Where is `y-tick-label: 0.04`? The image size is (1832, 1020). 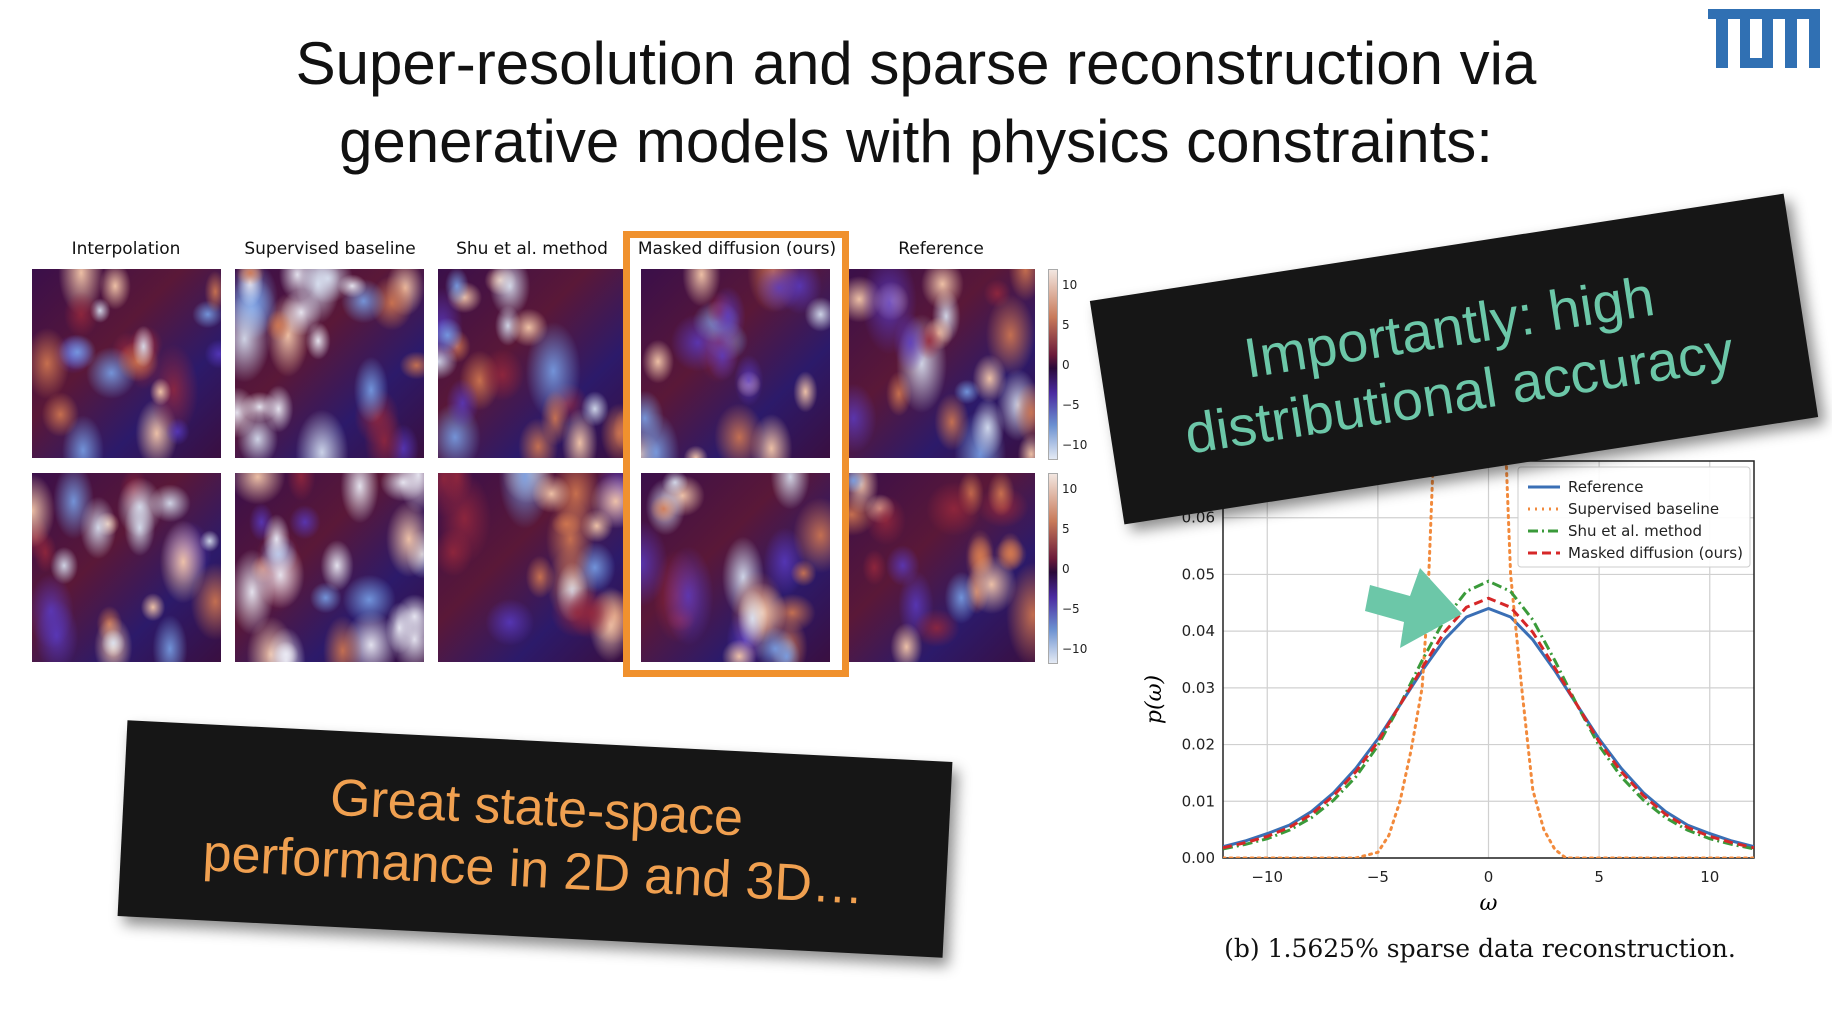
y-tick-label: 0.04 is located at coordinates (1198, 631).